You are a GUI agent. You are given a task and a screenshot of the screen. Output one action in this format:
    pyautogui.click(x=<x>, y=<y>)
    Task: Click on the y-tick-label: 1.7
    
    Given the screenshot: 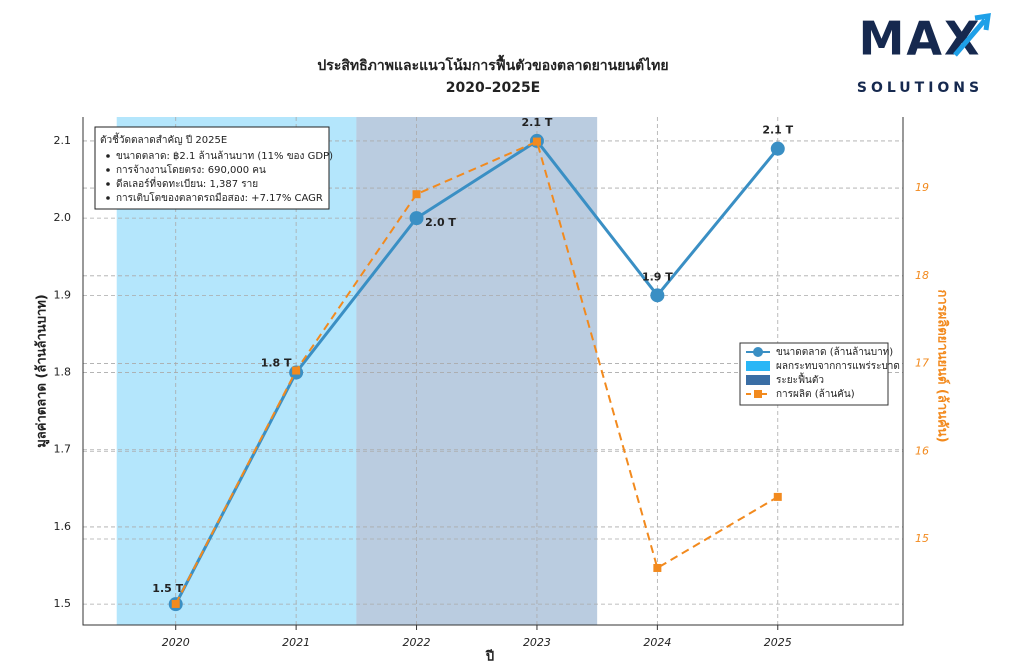 What is the action you would take?
    pyautogui.click(x=63, y=449)
    